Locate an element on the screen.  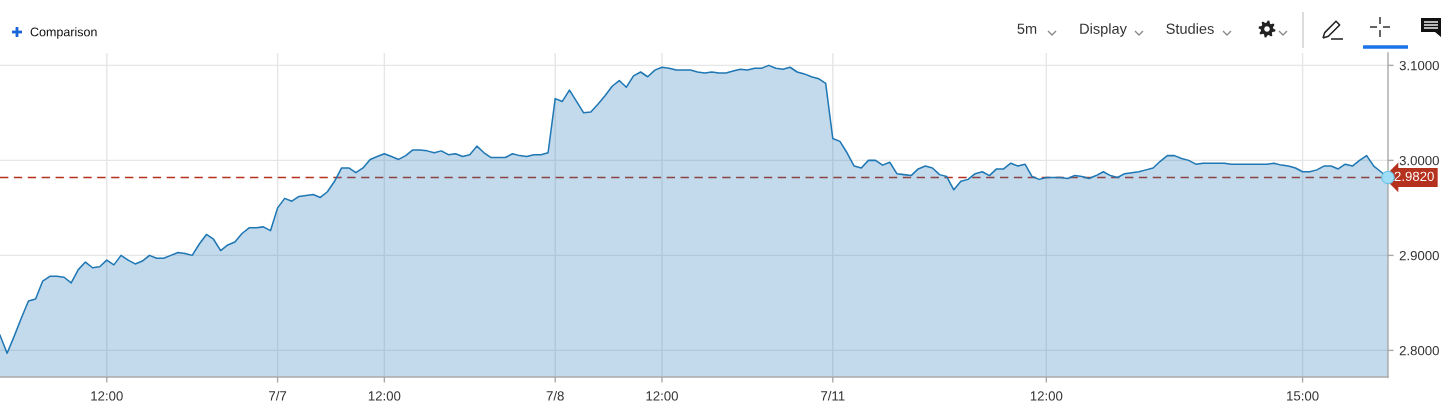
y-tick-label: 3.0000 is located at coordinates (1419, 160).